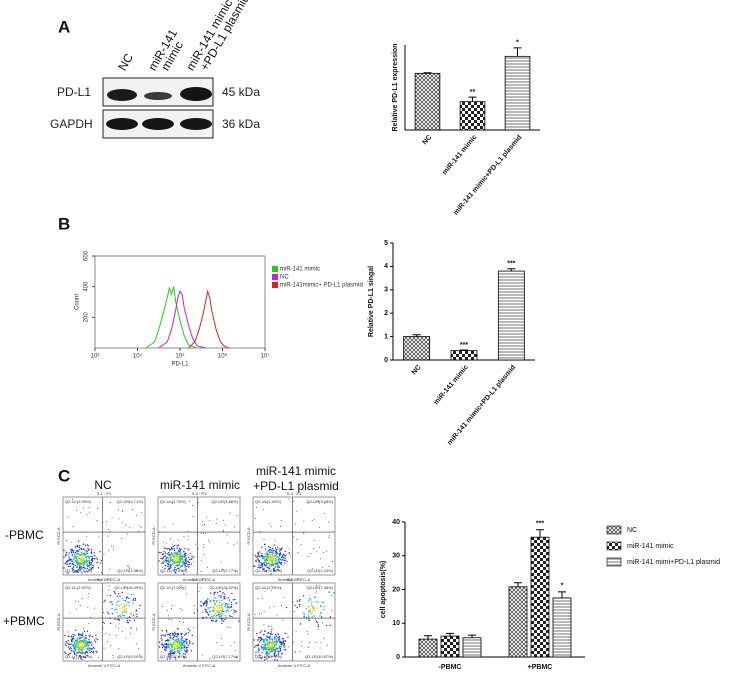  Describe the element at coordinates (74, 92) in the screenshot. I see `blot-row-label: PD-L1` at that location.